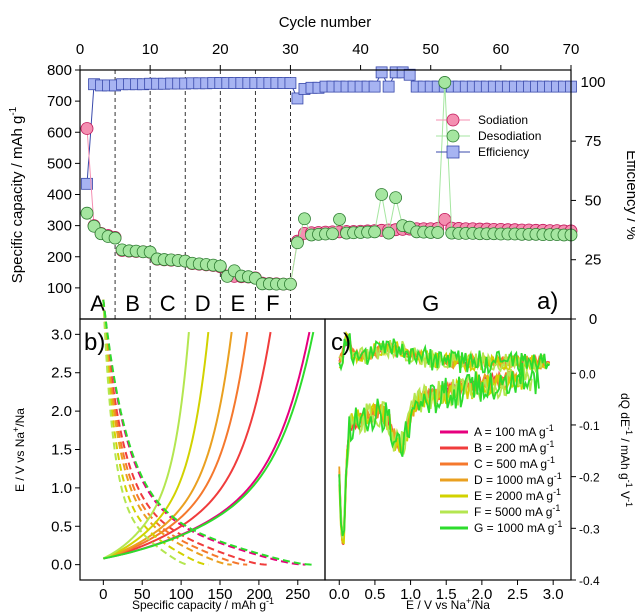  Describe the element at coordinates (629, 503) in the screenshot. I see `c-y-label-sup3: -1` at that location.